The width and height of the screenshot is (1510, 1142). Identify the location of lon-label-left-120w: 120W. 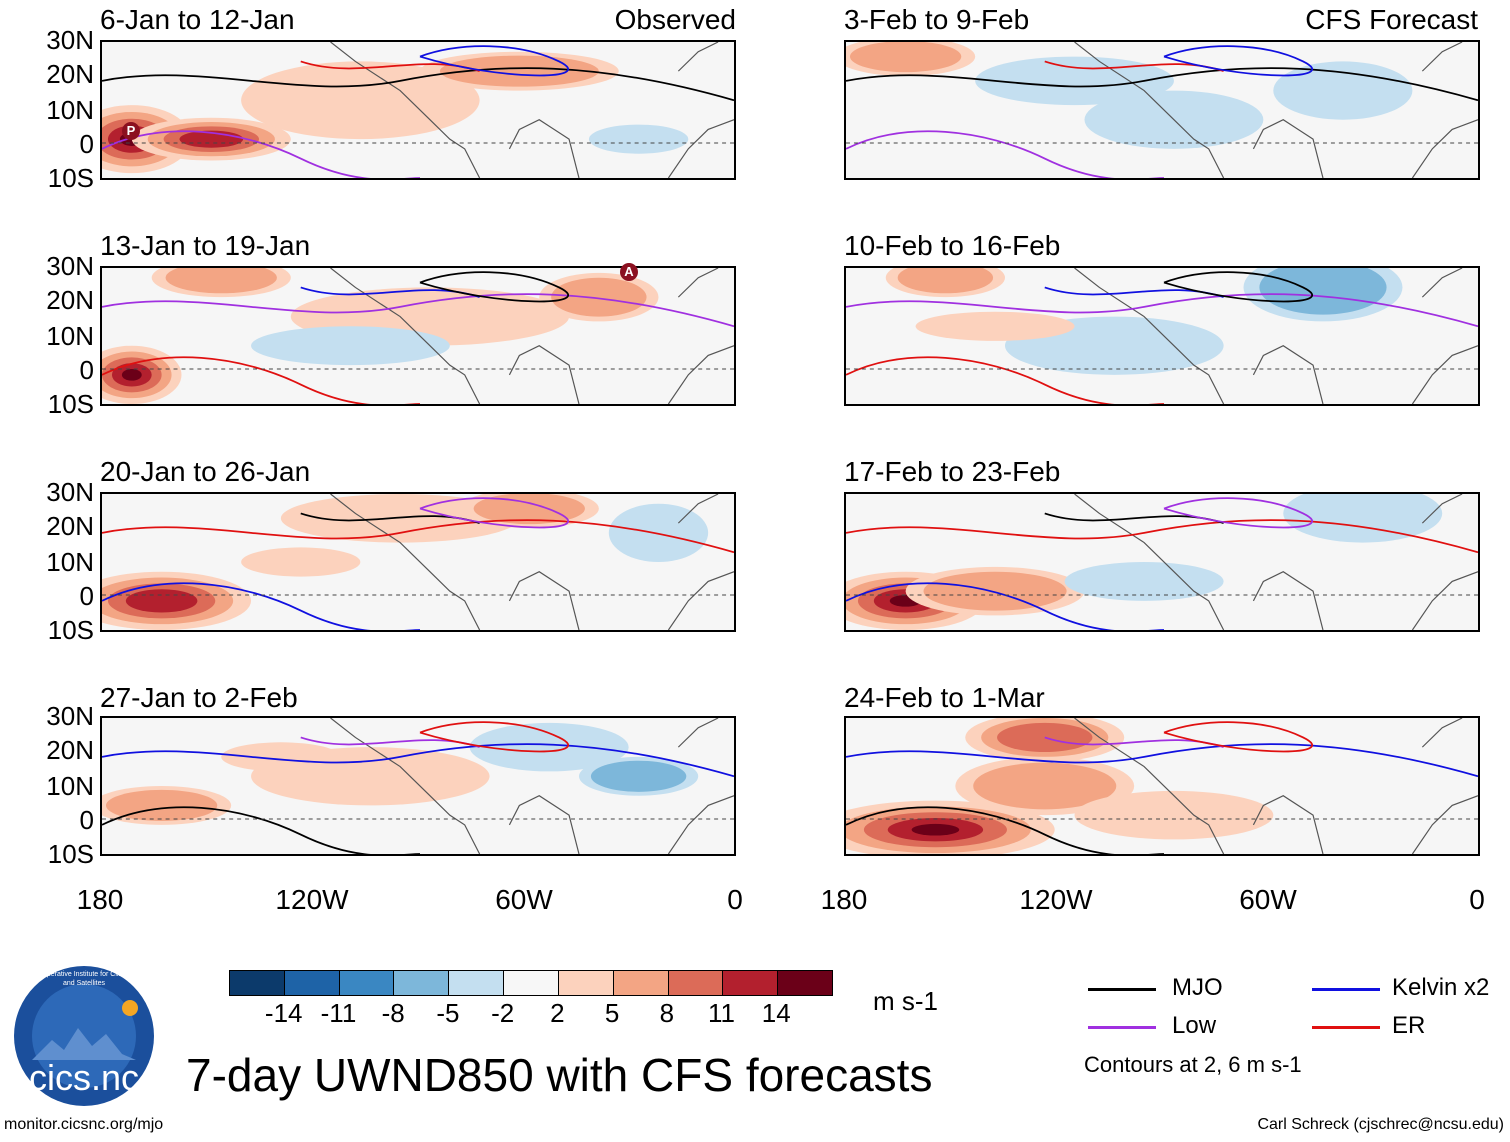
(312, 899).